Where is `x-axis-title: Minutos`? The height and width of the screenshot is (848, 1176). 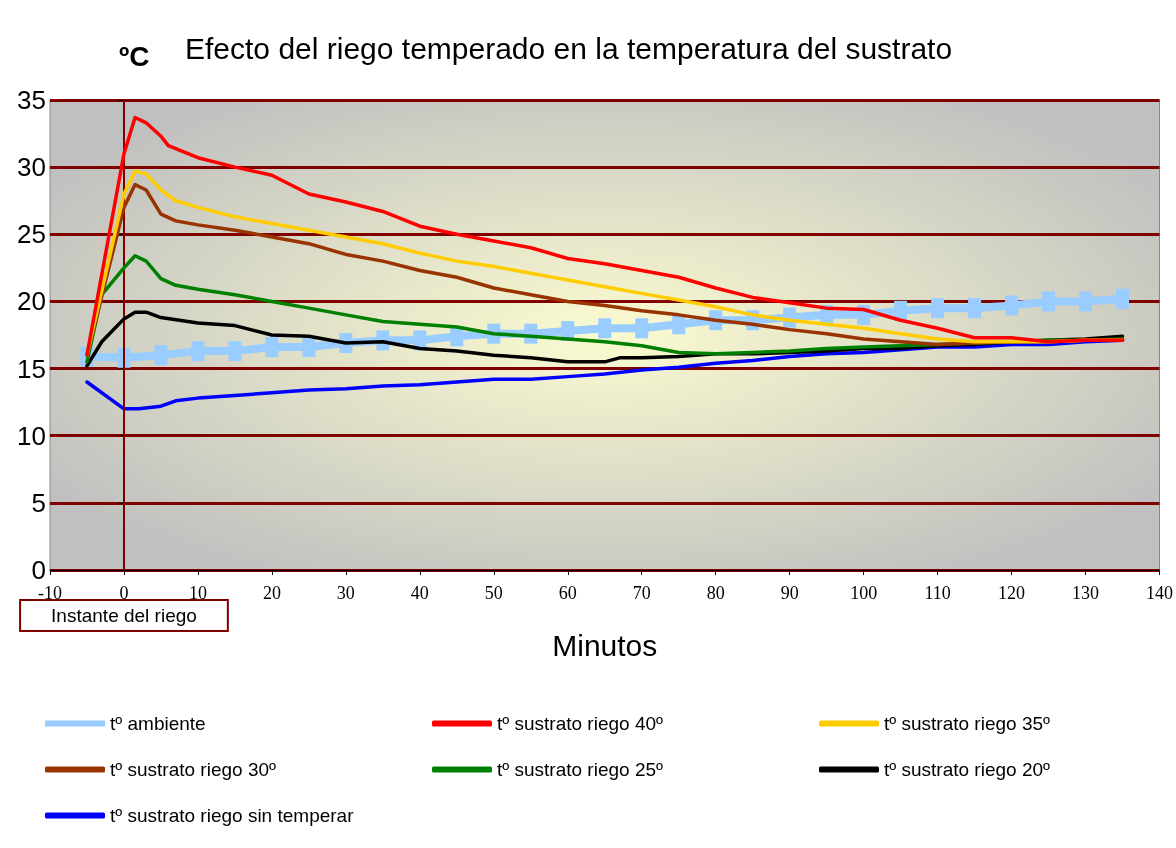
x-axis-title: Minutos is located at coordinates (605, 645).